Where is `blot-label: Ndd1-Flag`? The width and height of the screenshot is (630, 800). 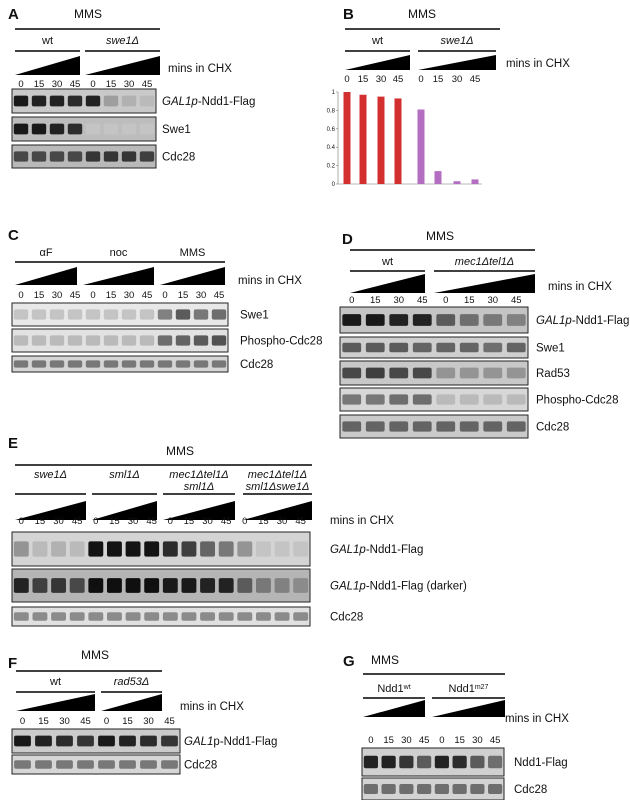
blot-label: Ndd1-Flag is located at coordinates (541, 763).